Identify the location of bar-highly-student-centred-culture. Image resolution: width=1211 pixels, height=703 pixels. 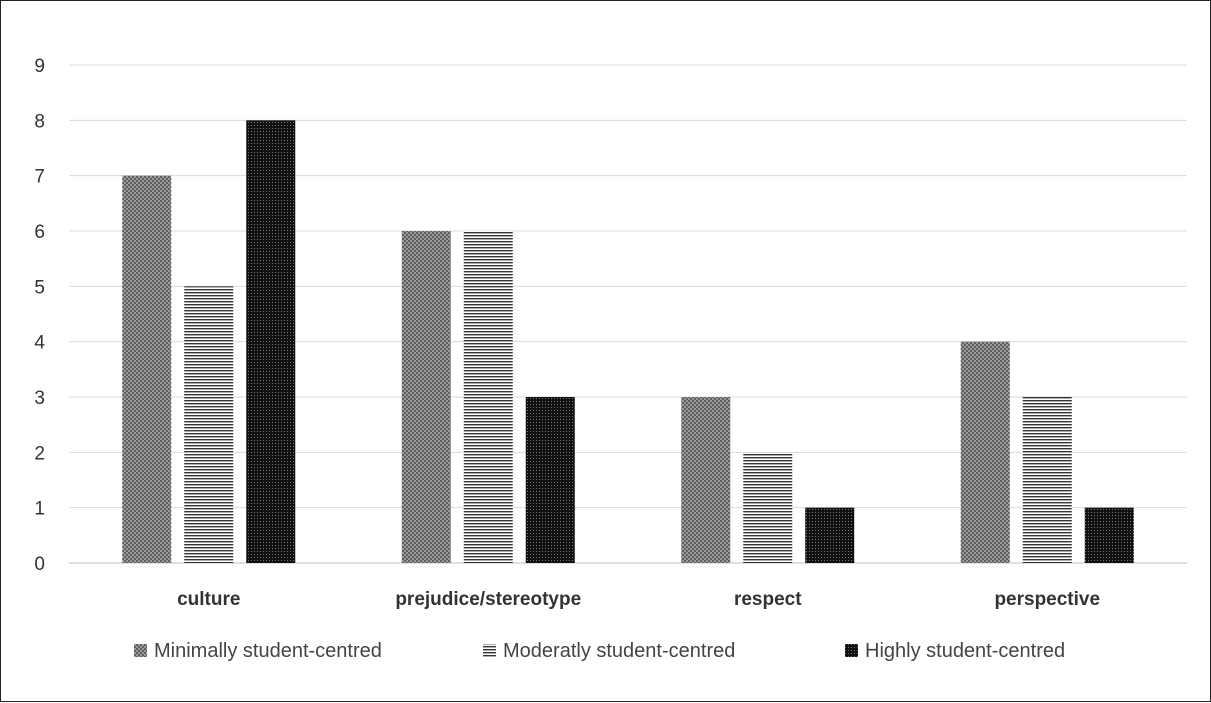
(271, 341).